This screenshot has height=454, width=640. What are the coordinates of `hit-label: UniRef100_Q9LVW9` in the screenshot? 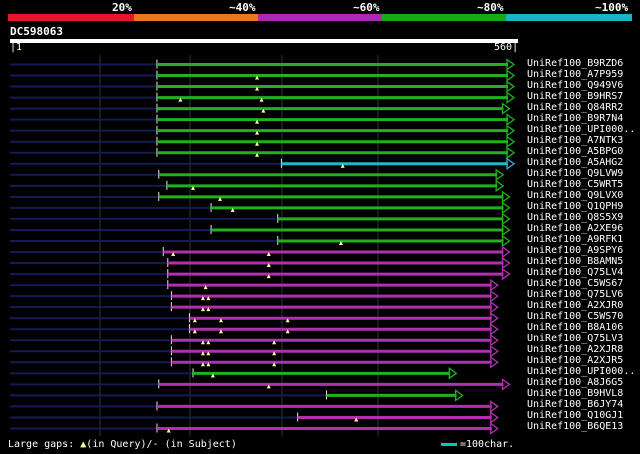 It's located at (575, 173).